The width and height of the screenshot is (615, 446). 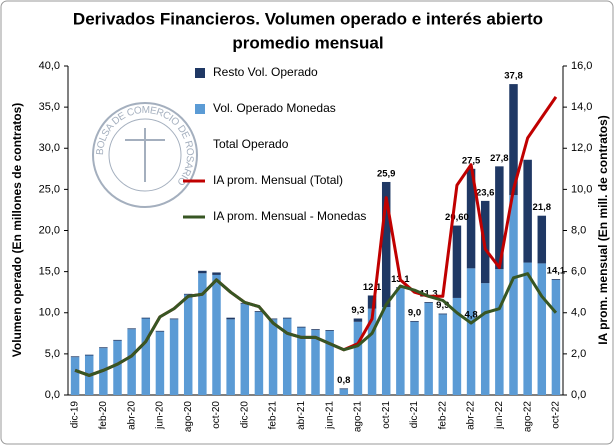 What do you see at coordinates (578, 230) in the screenshot?
I see `y2-tick-label: 8,0` at bounding box center [578, 230].